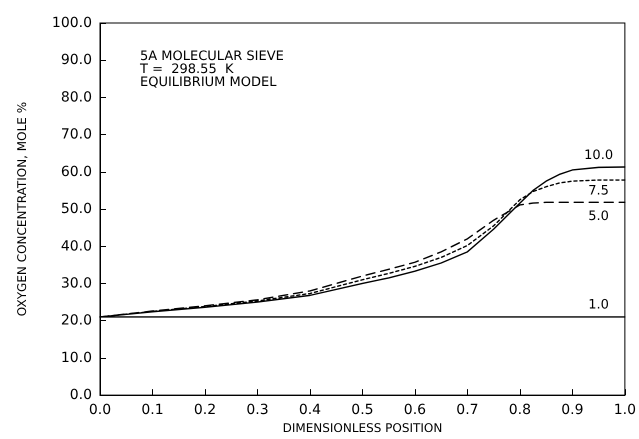 The width and height of the screenshot is (639, 439). What do you see at coordinates (76, 283) in the screenshot?
I see `y-tick-label: 30.0` at bounding box center [76, 283].